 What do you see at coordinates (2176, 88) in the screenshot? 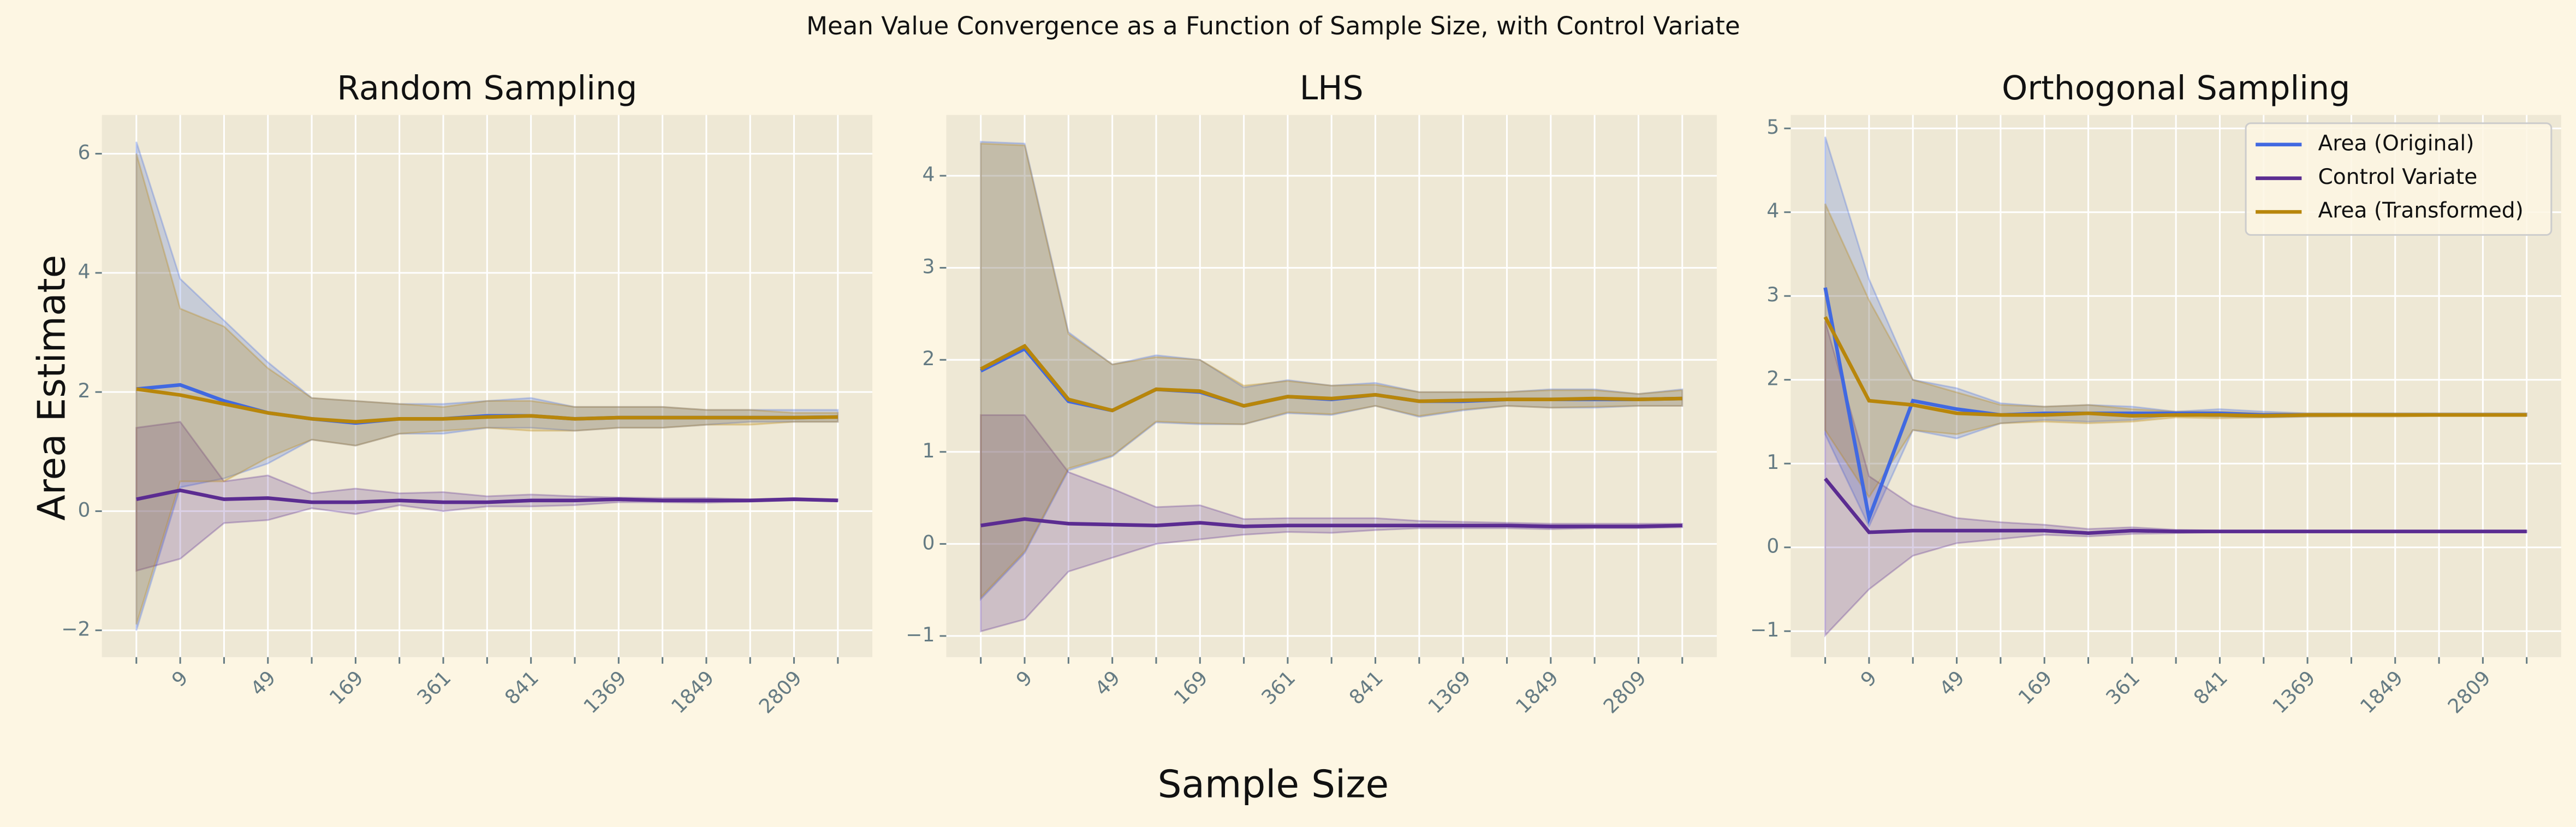
I see `subplot-title: Orthogonal Sampling` at bounding box center [2176, 88].